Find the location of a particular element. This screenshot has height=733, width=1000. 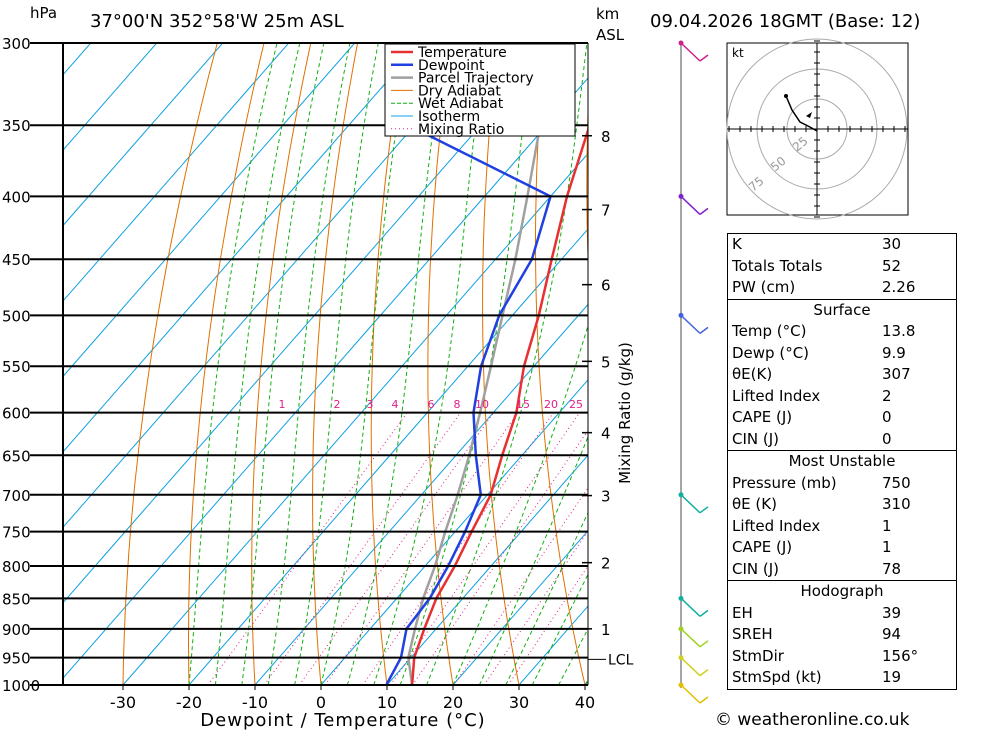

km-tick-label: 2 is located at coordinates (606, 564).